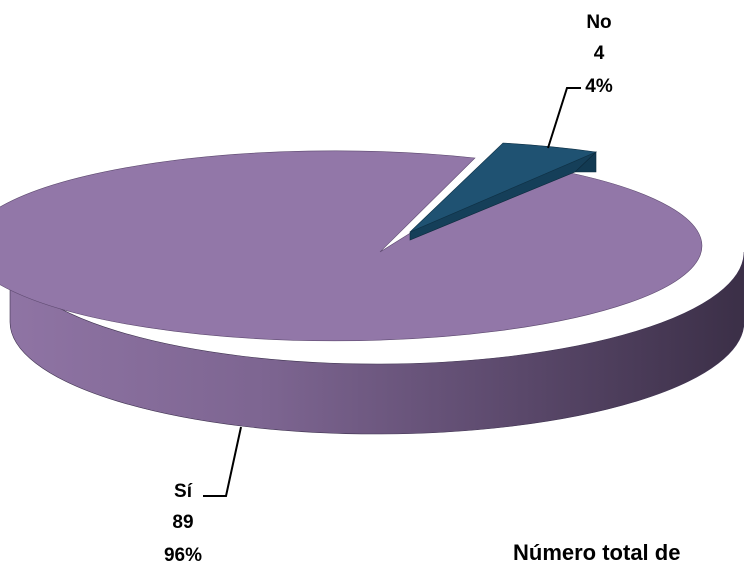 This screenshot has width=744, height=565. I want to click on leader-line-si, so click(222, 461).